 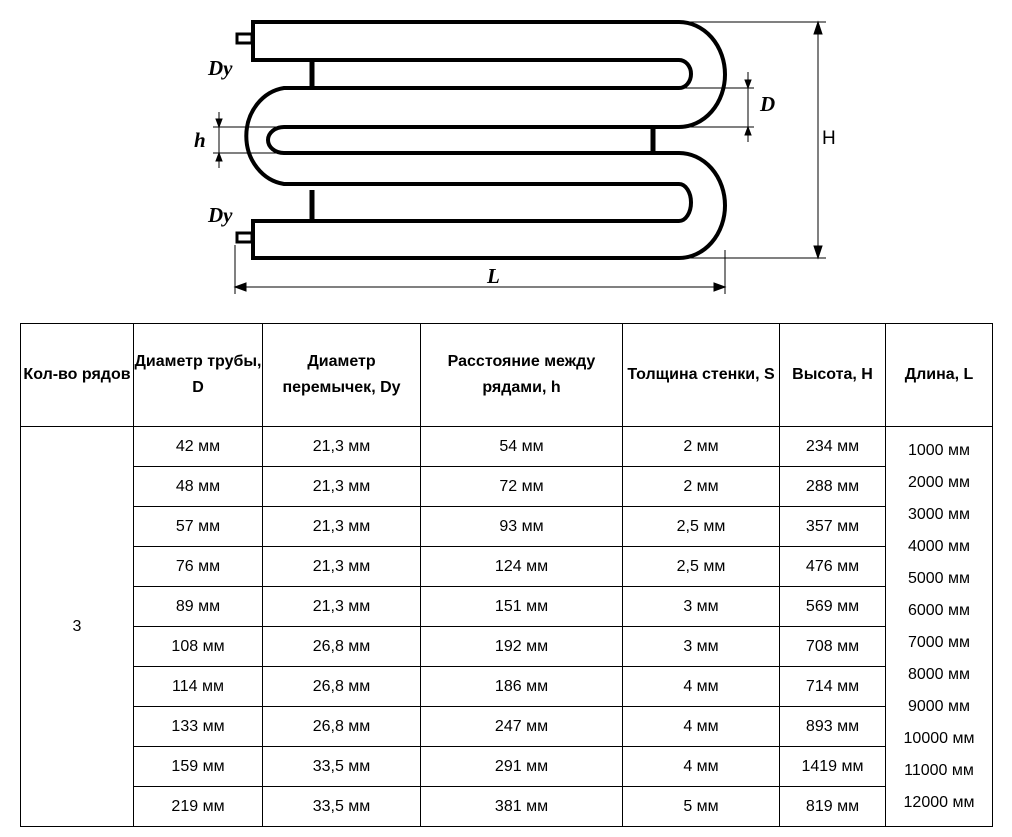 I want to click on label-h: h, so click(x=200, y=140).